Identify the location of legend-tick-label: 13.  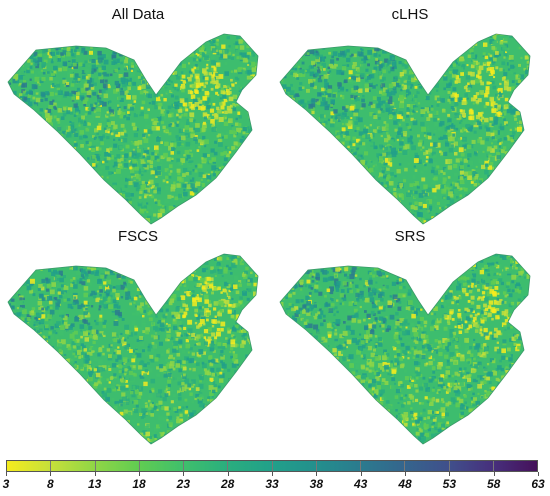
(94, 484).